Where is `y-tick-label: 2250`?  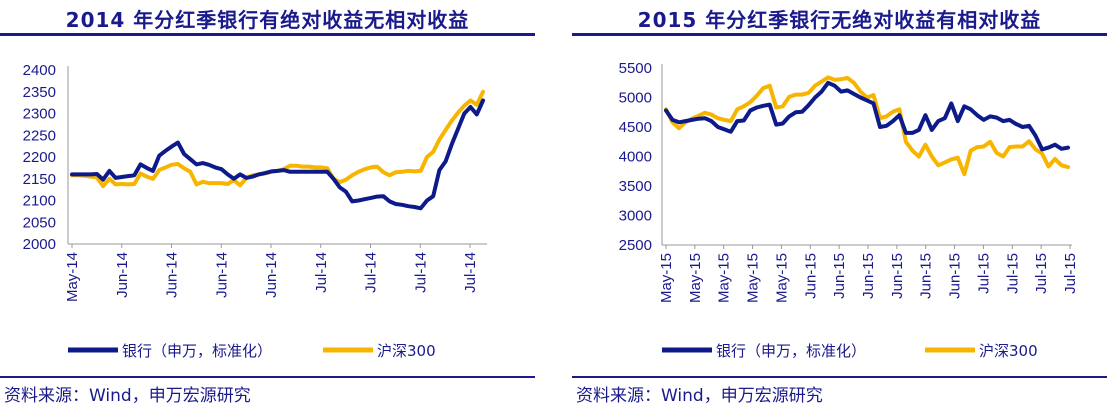
y-tick-label: 2250 is located at coordinates (39, 135).